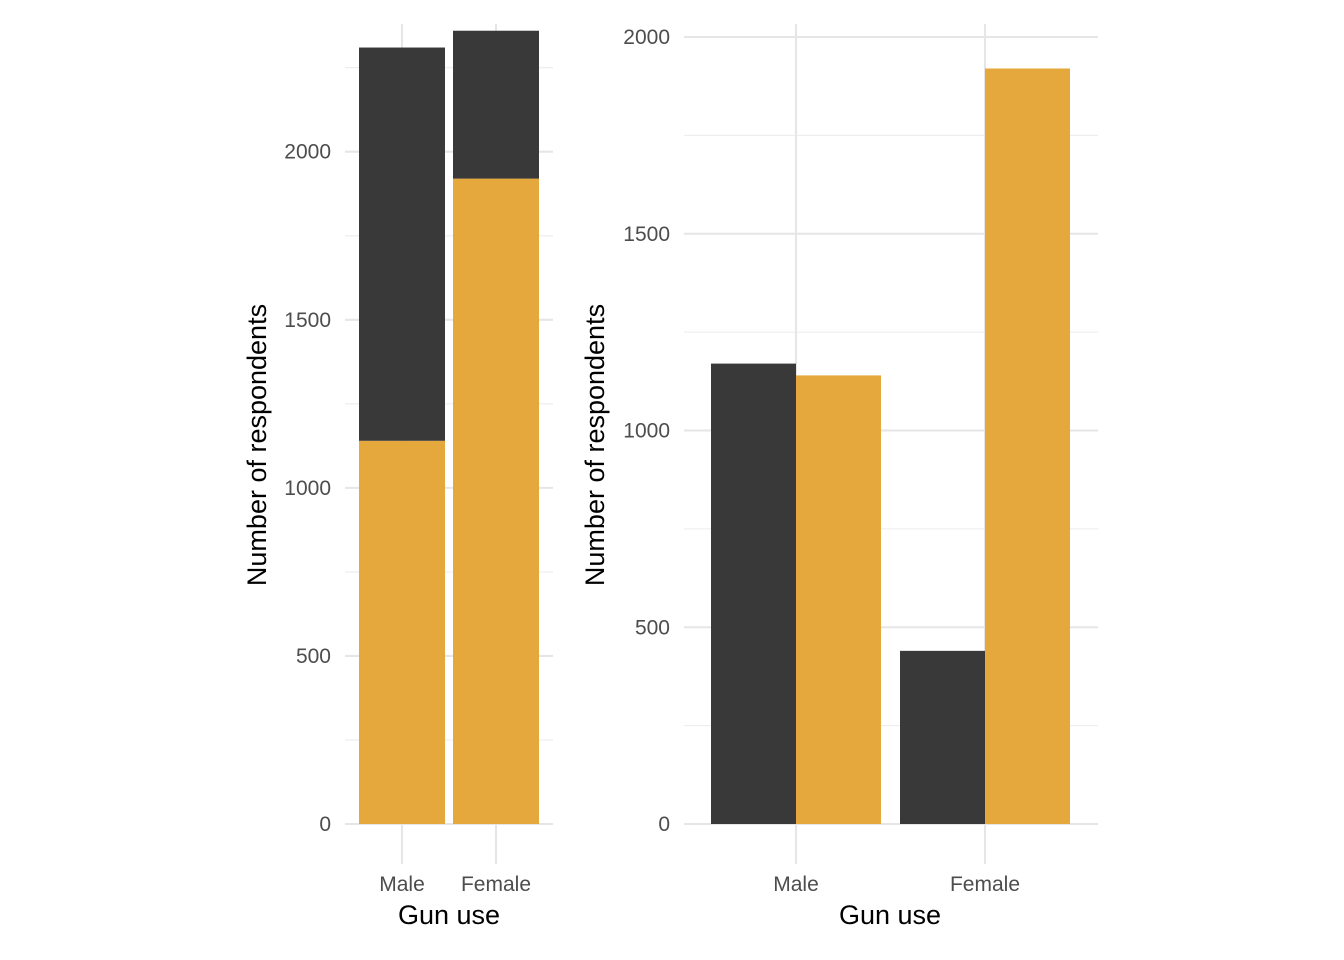  Describe the element at coordinates (652, 627) in the screenshot. I see `dodged-y-tick-label: 500` at that location.